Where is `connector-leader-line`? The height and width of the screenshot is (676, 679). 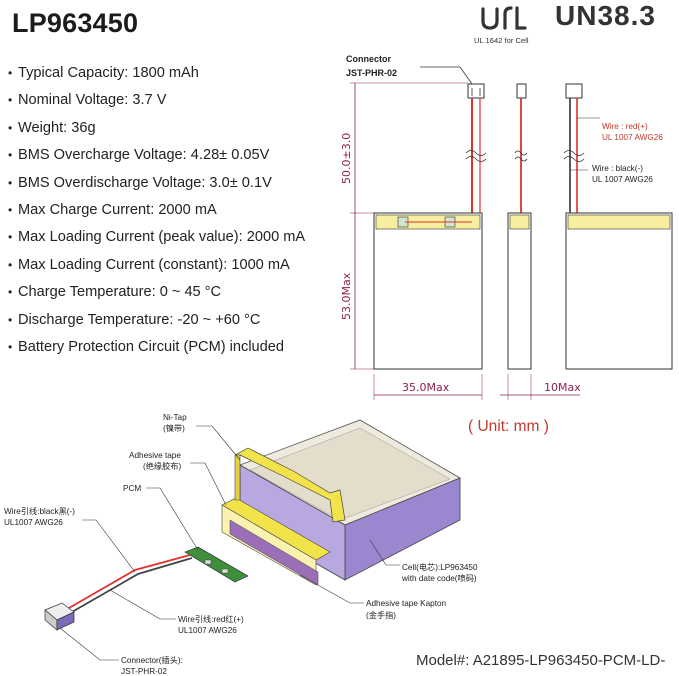 connector-leader-line is located at coordinates (446, 75).